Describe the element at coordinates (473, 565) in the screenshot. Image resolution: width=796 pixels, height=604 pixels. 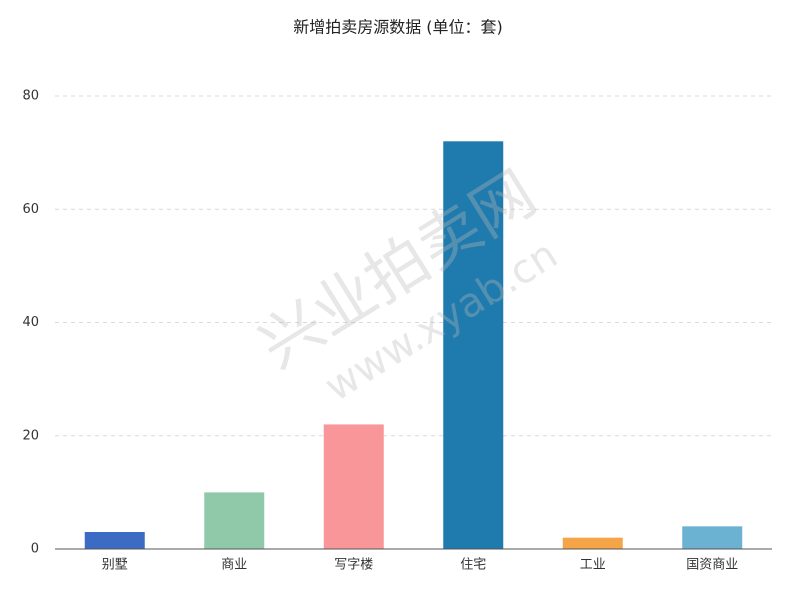
I see `x-tick-label: 住宅` at that location.